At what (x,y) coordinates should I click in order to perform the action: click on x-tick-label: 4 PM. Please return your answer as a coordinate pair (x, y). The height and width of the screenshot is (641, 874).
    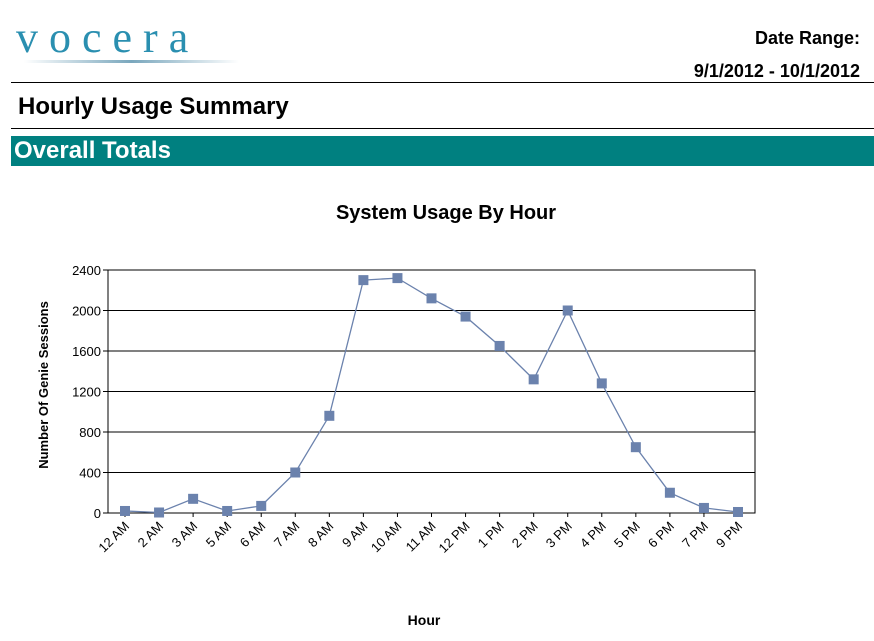
    Looking at the image, I should click on (593, 535).